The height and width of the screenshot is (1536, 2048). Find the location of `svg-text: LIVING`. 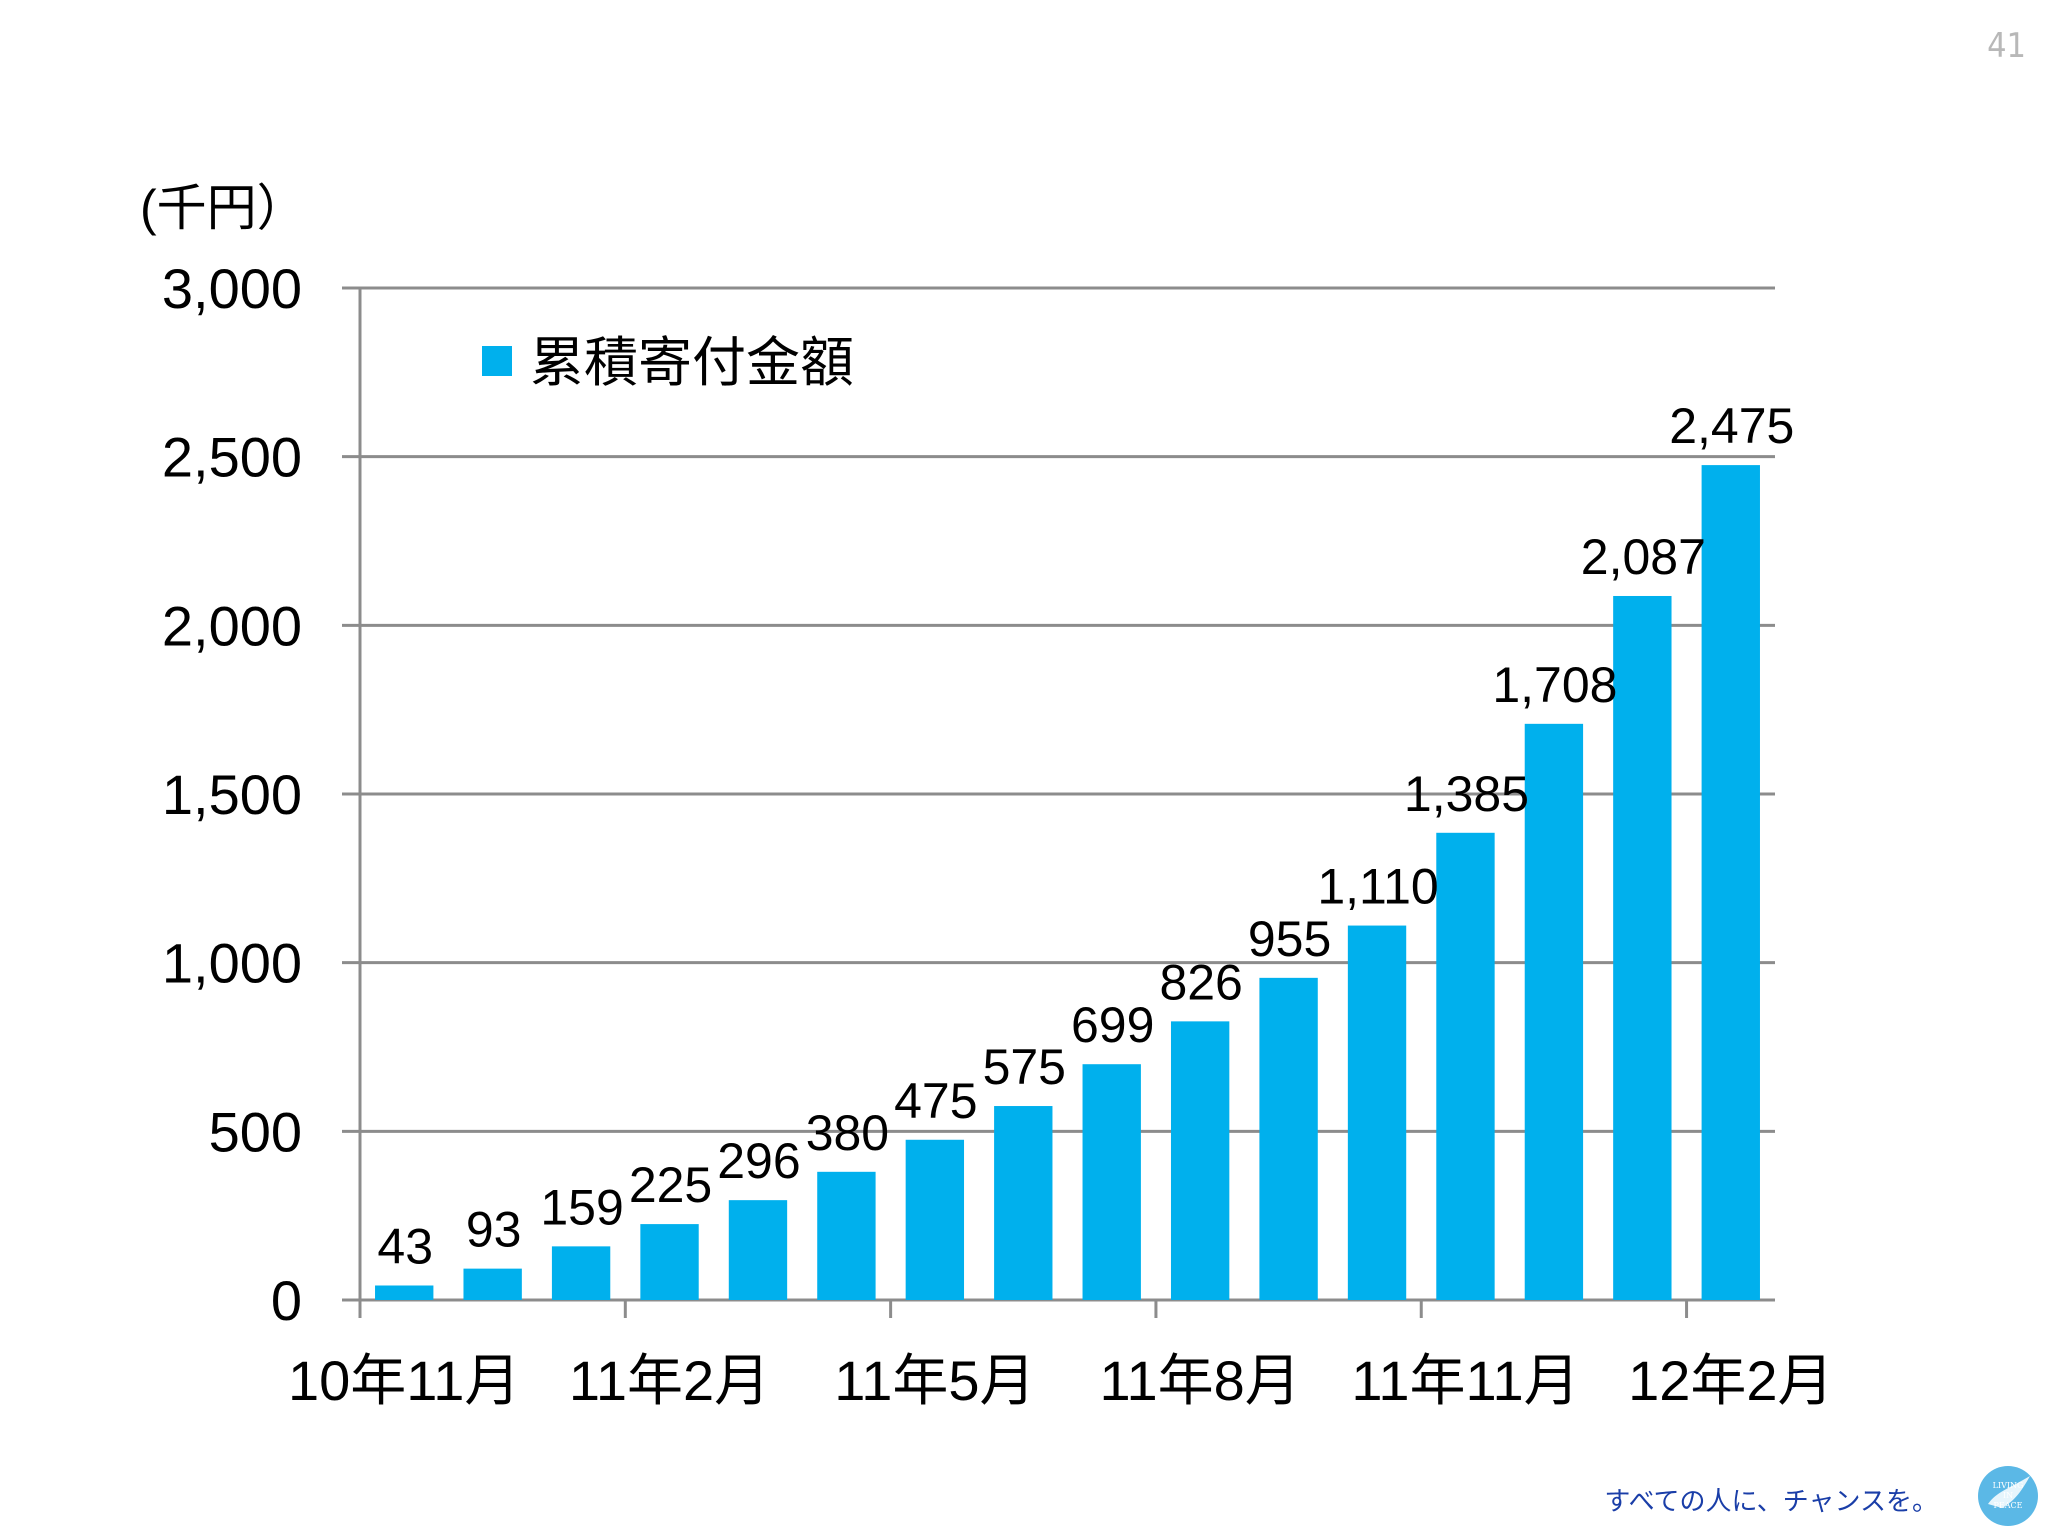

svg-text: LIVING is located at coordinates (2008, 1485).